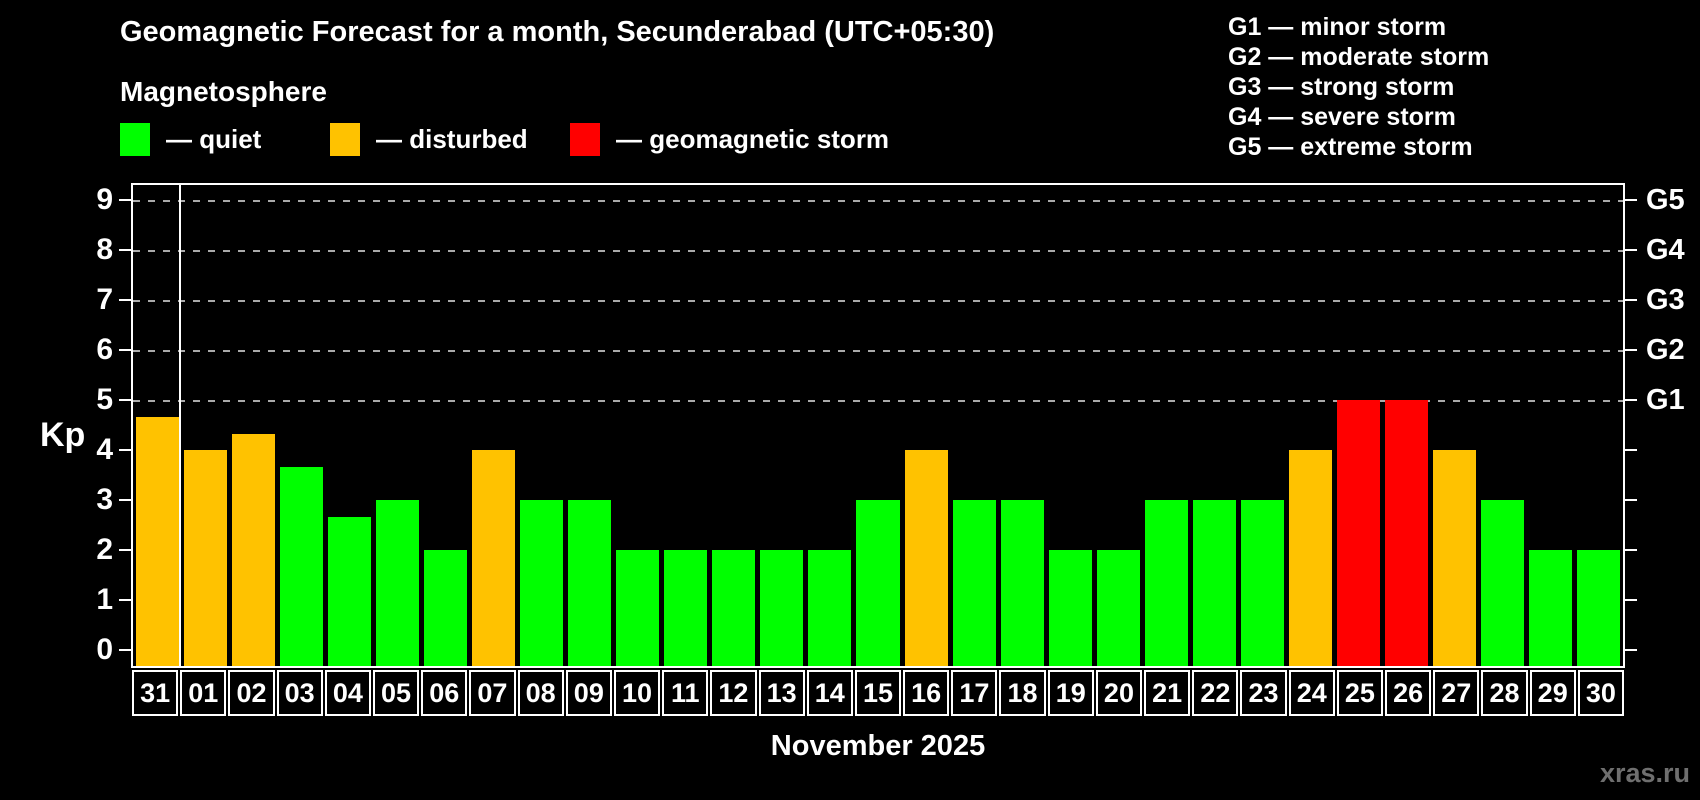 The image size is (1700, 800). Describe the element at coordinates (1167, 693) in the screenshot. I see `x-axis-date-cell-21: 21` at that location.